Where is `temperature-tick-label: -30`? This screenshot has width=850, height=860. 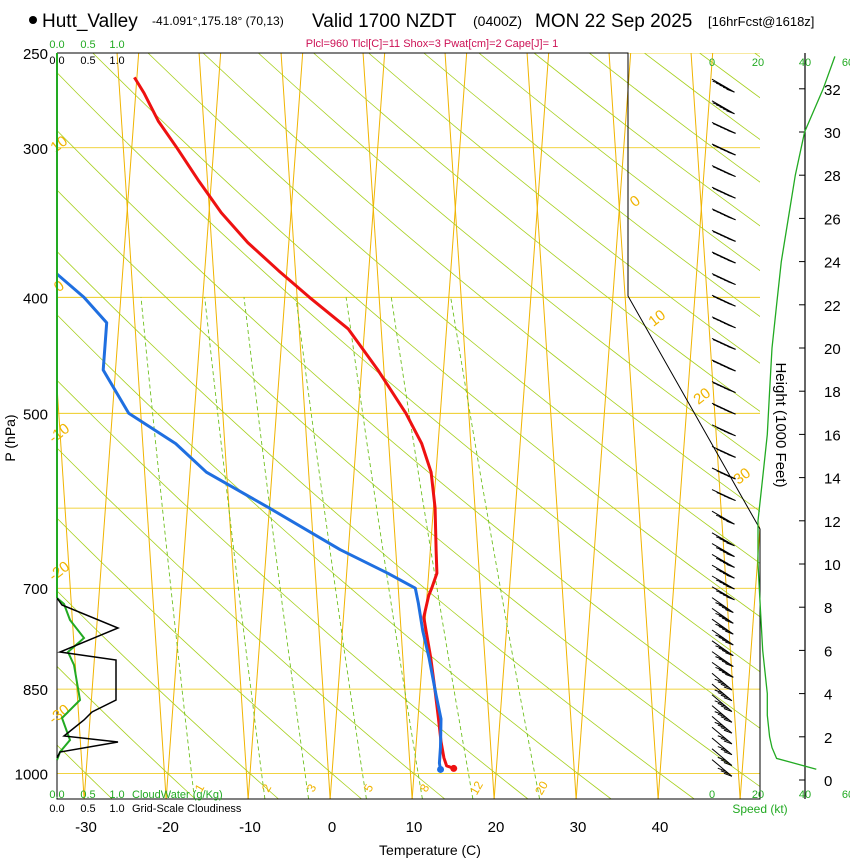
temperature-tick-label: -30 is located at coordinates (86, 827).